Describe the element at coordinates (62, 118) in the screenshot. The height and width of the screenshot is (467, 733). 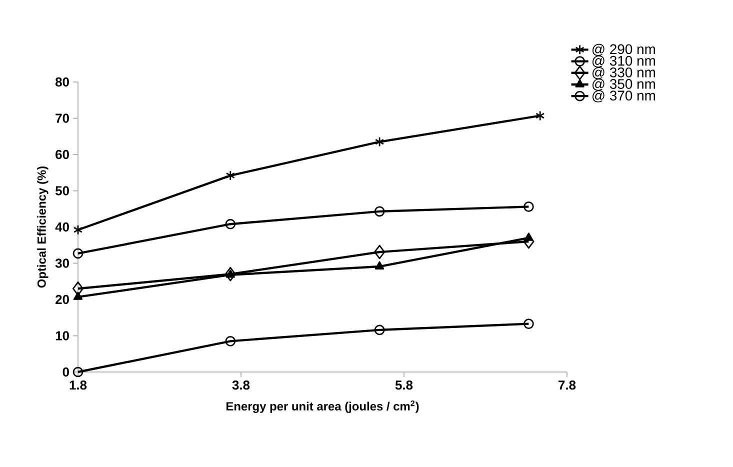
I see `y-tick-label: 70` at that location.